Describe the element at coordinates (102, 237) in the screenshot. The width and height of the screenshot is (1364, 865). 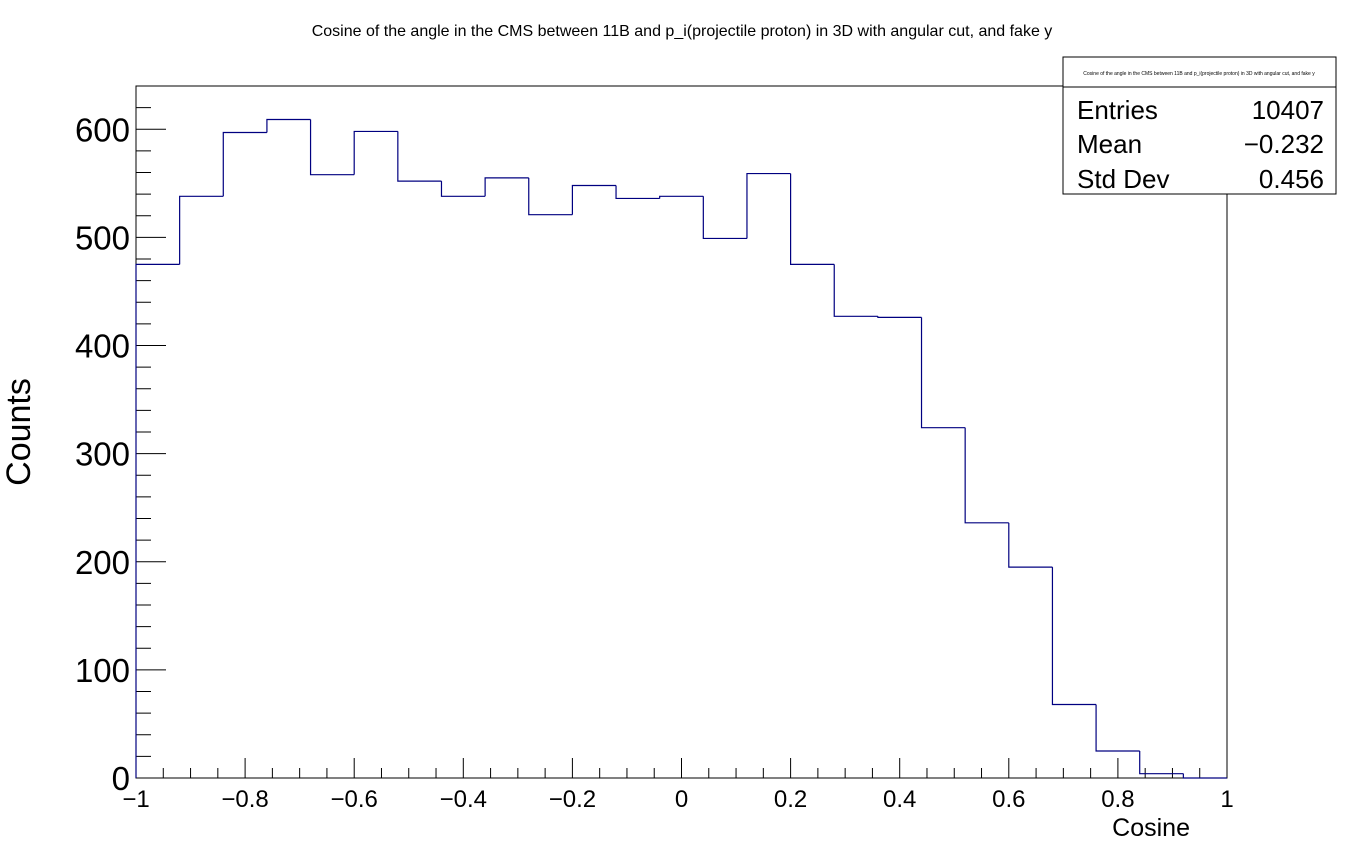
I see `y-tick-label: 500` at that location.